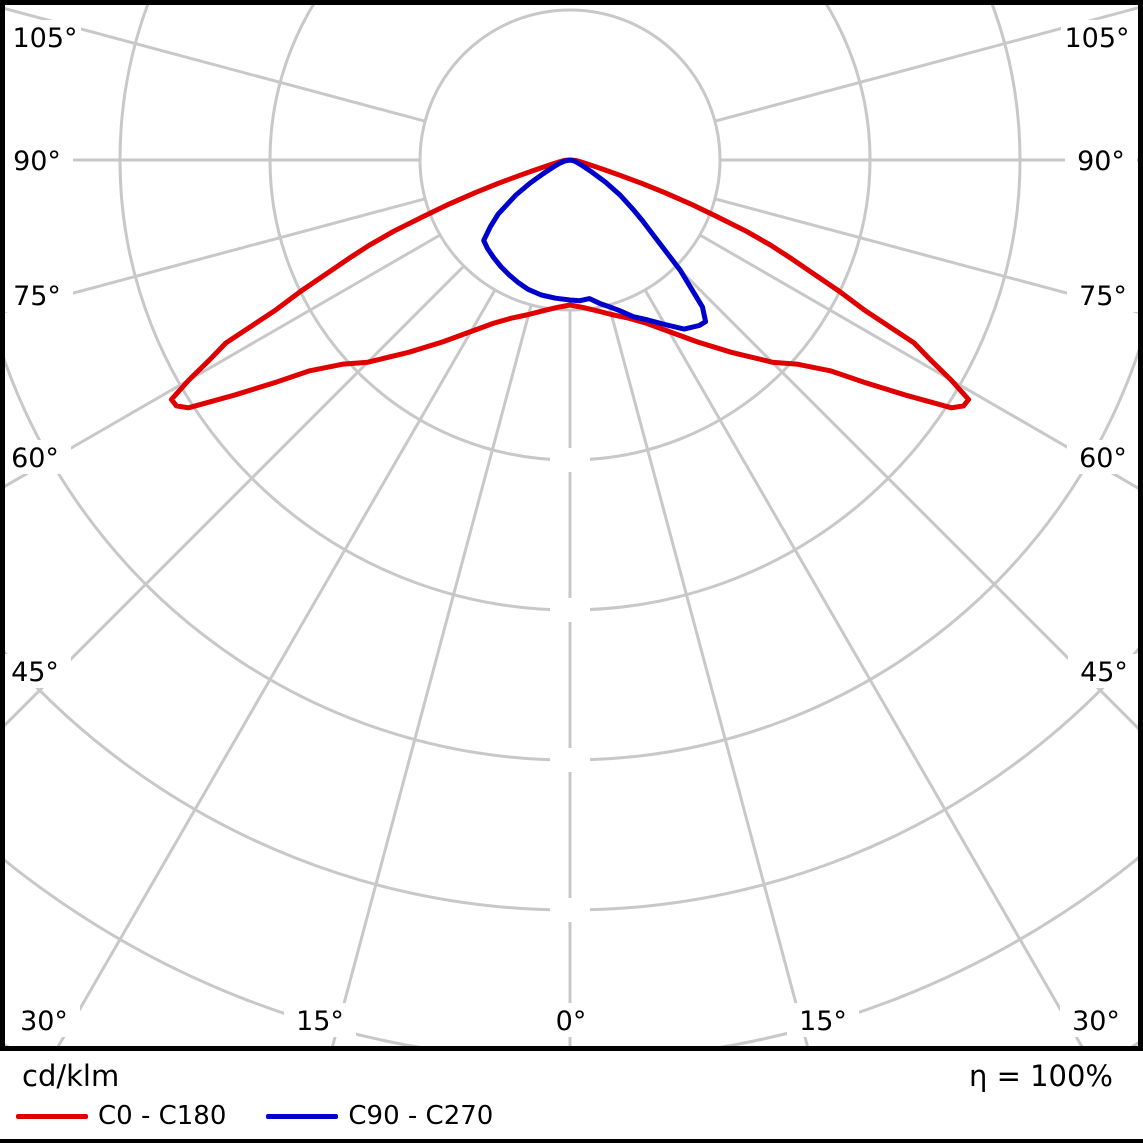 This screenshot has height=1143, width=1143. I want to click on legend: C0 - C180 C90 - C270, so click(254, 1116).